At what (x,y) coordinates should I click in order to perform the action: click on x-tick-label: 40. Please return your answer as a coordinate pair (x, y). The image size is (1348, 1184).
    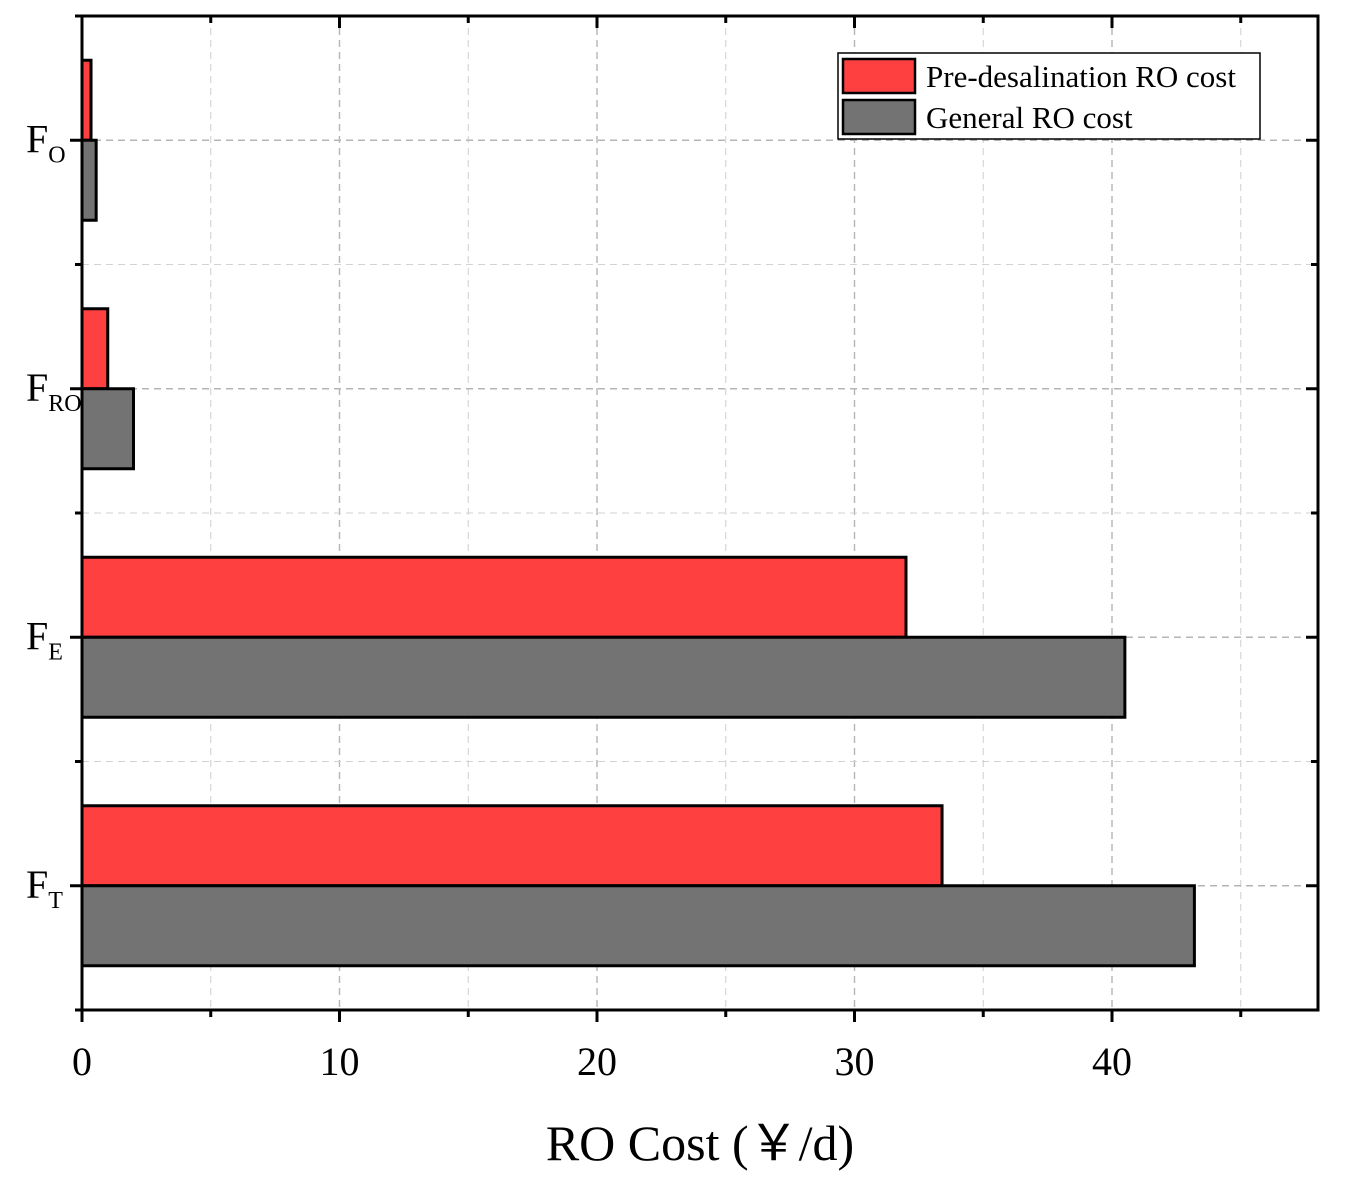
    Looking at the image, I should click on (1112, 1061).